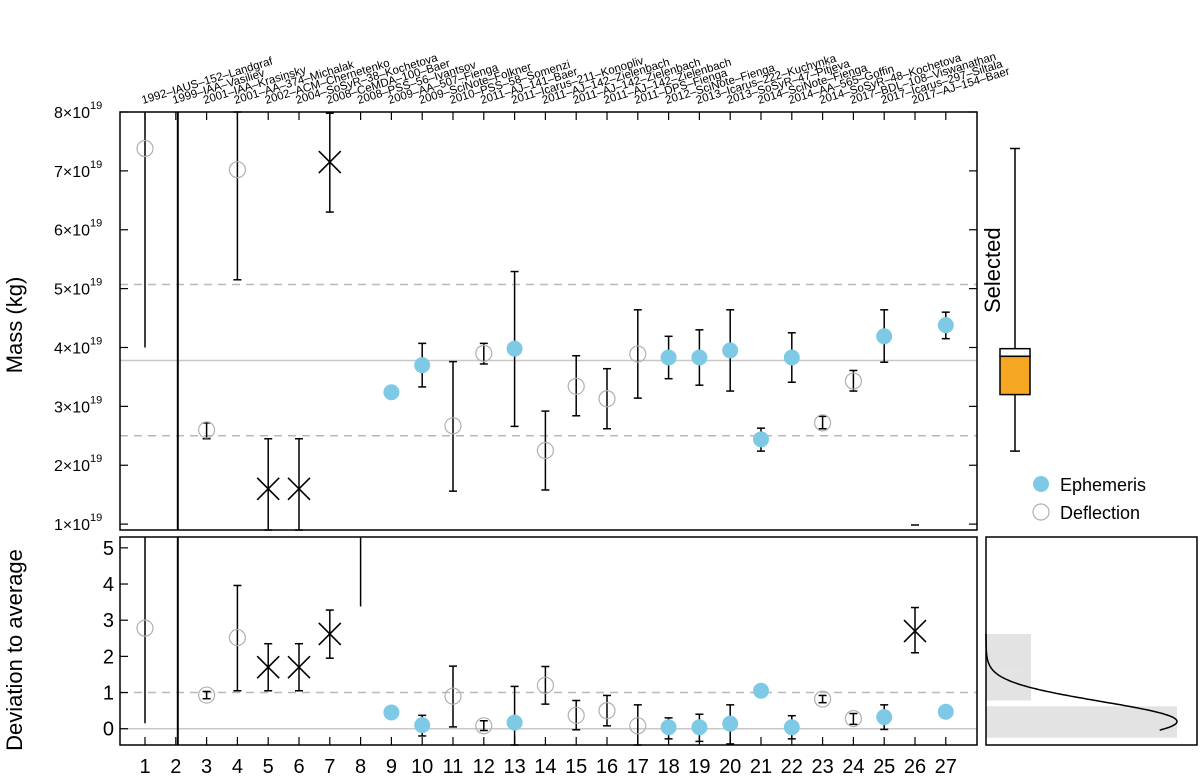 The width and height of the screenshot is (1200, 783). Describe the element at coordinates (108, 621) in the screenshot. I see `deviation-y-tick-label: 3` at that location.